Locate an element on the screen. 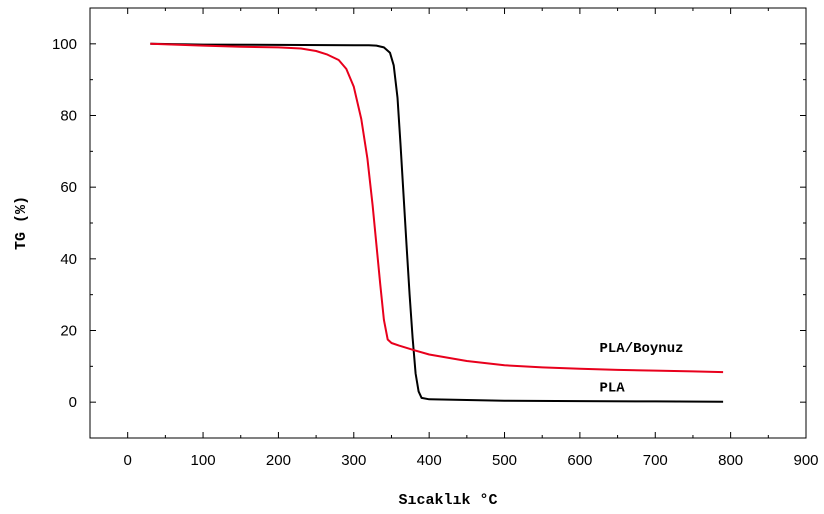  x-tick-label: 600 is located at coordinates (579, 460).